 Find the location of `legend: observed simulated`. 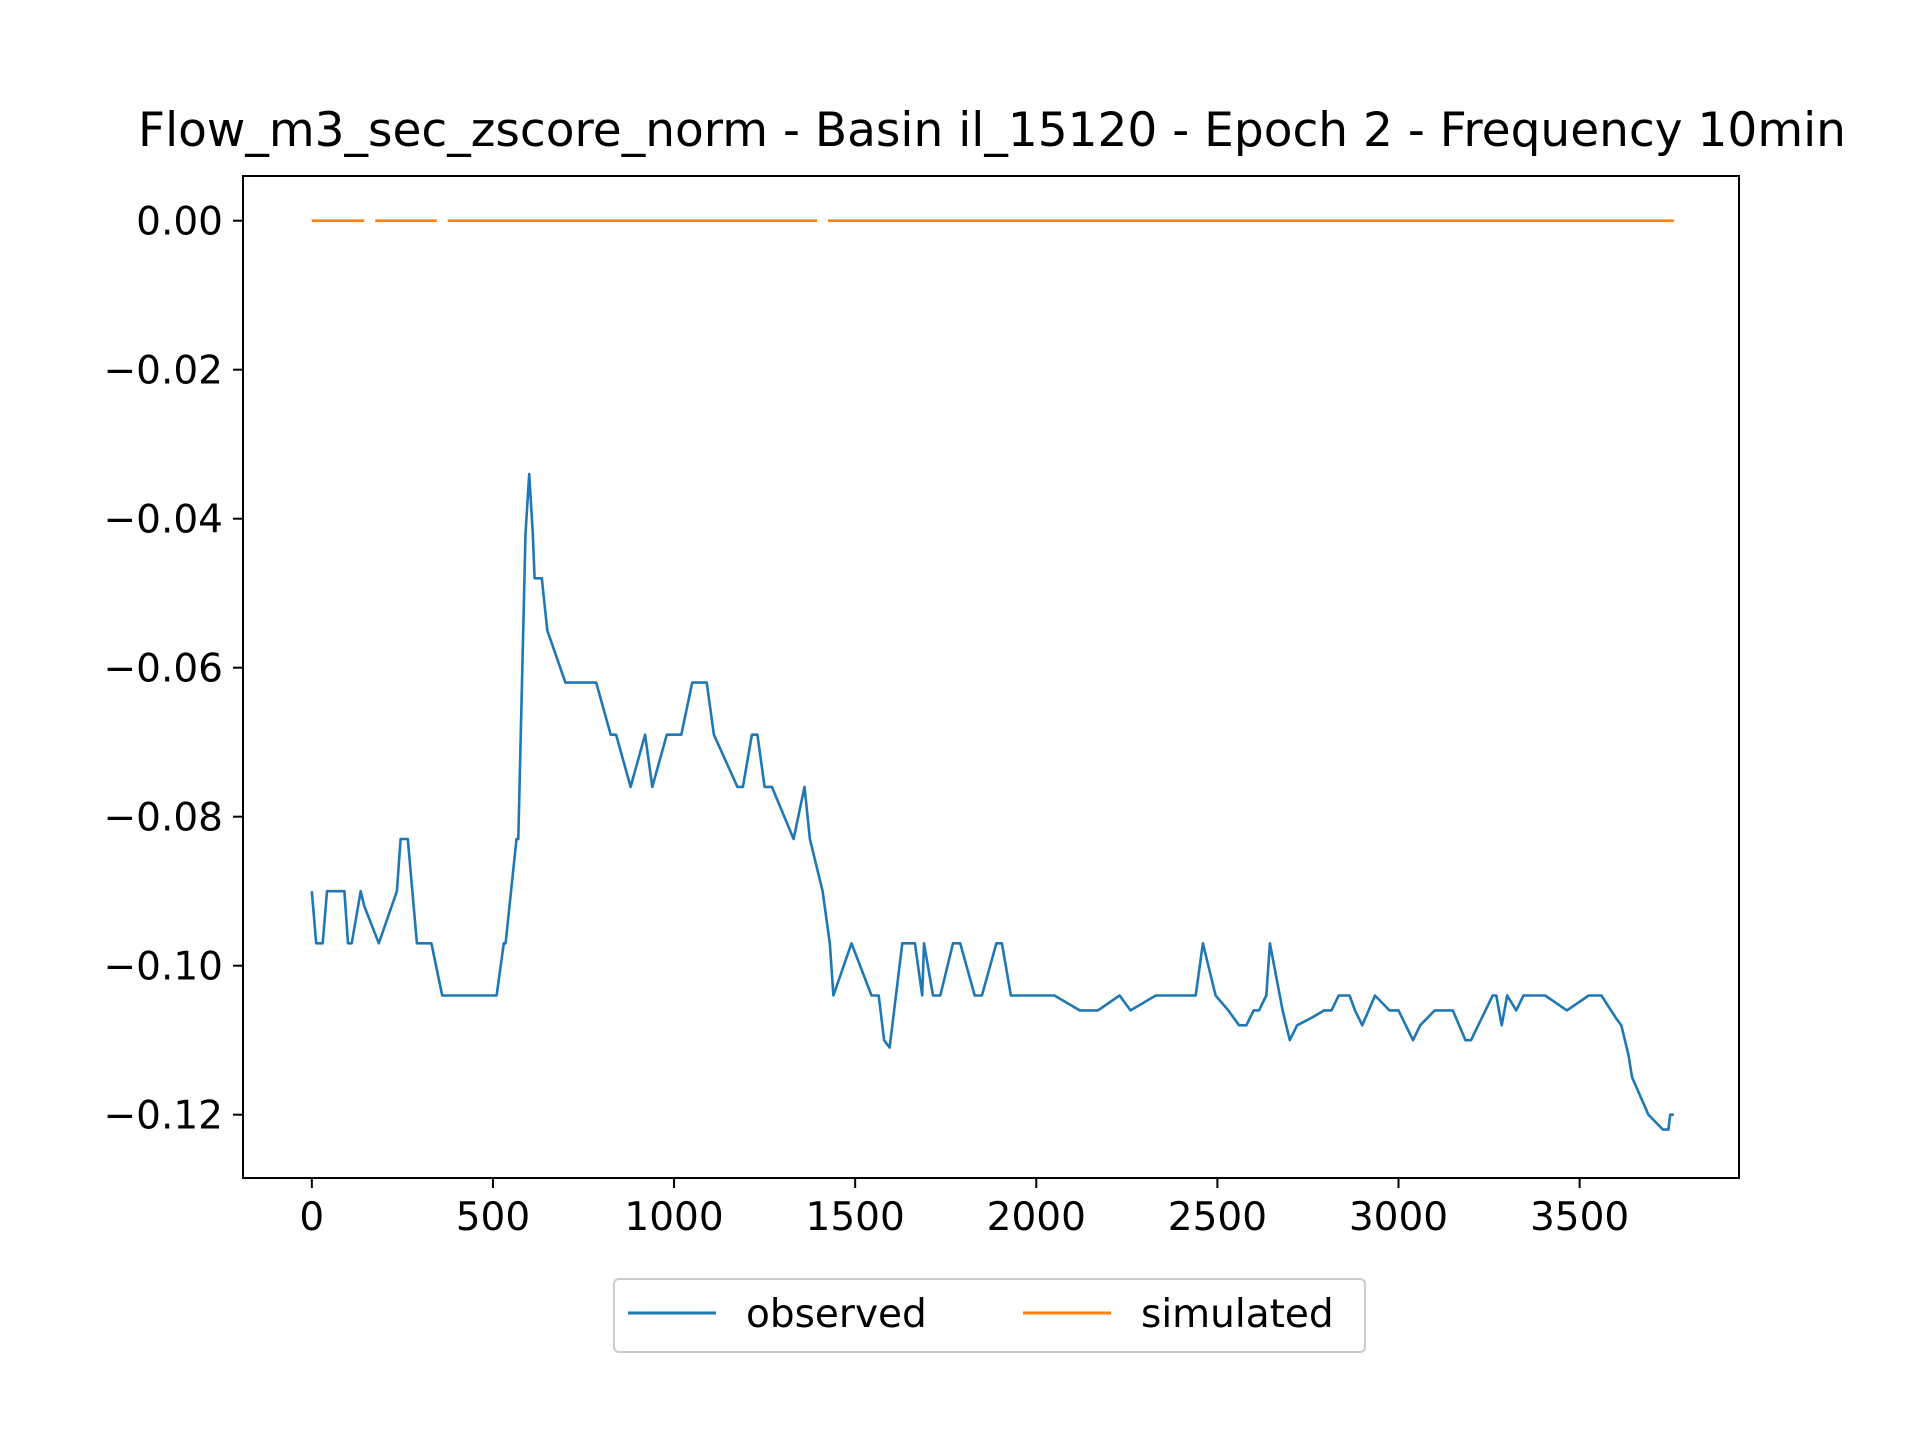

legend: observed simulated is located at coordinates (989, 1315).